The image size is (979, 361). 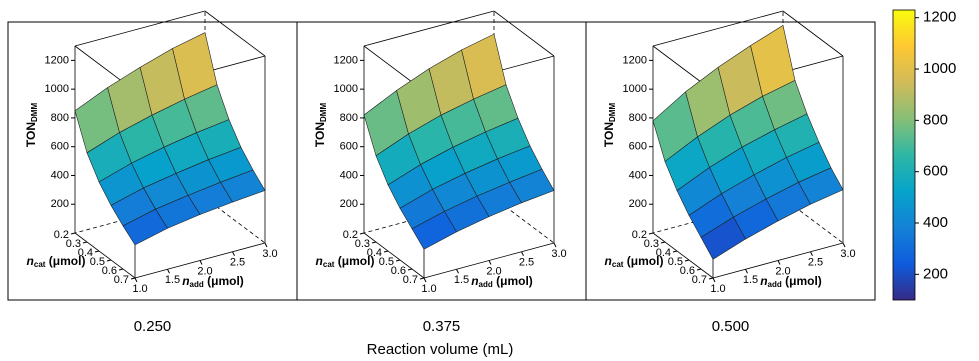 What do you see at coordinates (374, 253) in the screenshot?
I see `cat-tick-label: 0.4` at bounding box center [374, 253].